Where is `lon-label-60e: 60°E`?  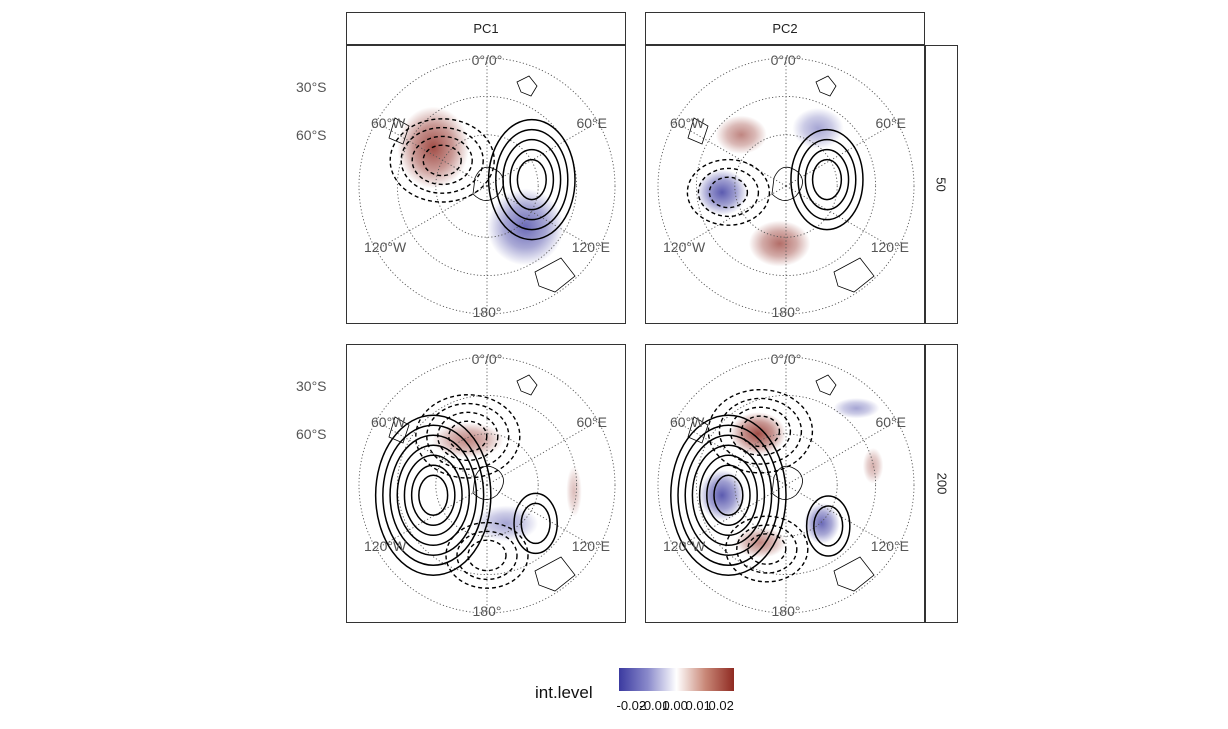
lon-label-60e: 60°E is located at coordinates (591, 422).